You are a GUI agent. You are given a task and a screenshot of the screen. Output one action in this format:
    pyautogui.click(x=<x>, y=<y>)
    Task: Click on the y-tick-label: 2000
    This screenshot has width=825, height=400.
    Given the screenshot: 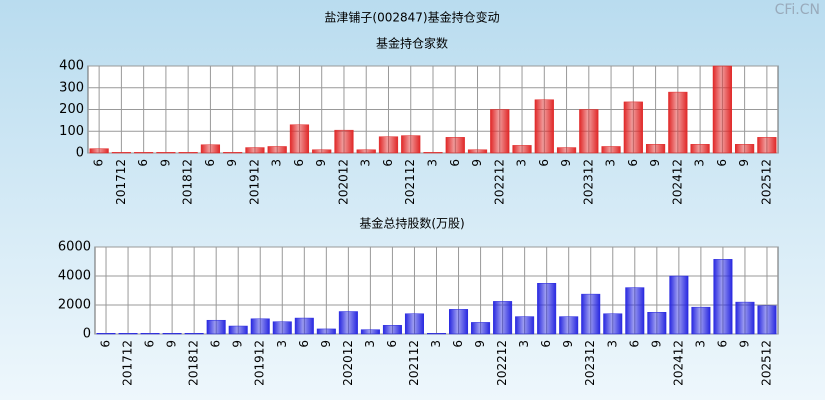 What is the action you would take?
    pyautogui.click(x=74, y=305)
    